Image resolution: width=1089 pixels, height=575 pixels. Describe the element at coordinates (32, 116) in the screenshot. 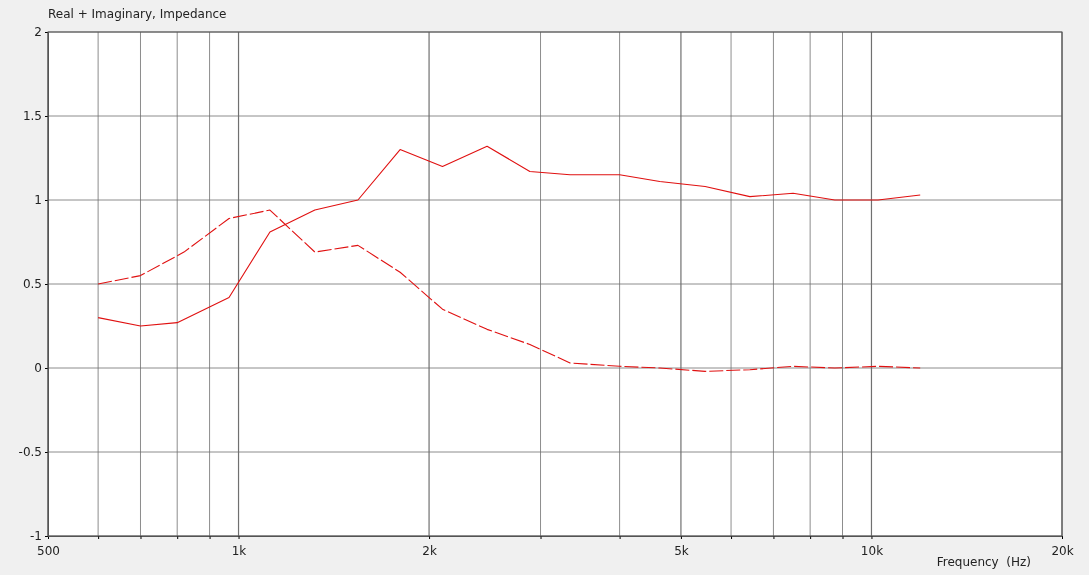

I see `y-tick-label: 1.5` at that location.